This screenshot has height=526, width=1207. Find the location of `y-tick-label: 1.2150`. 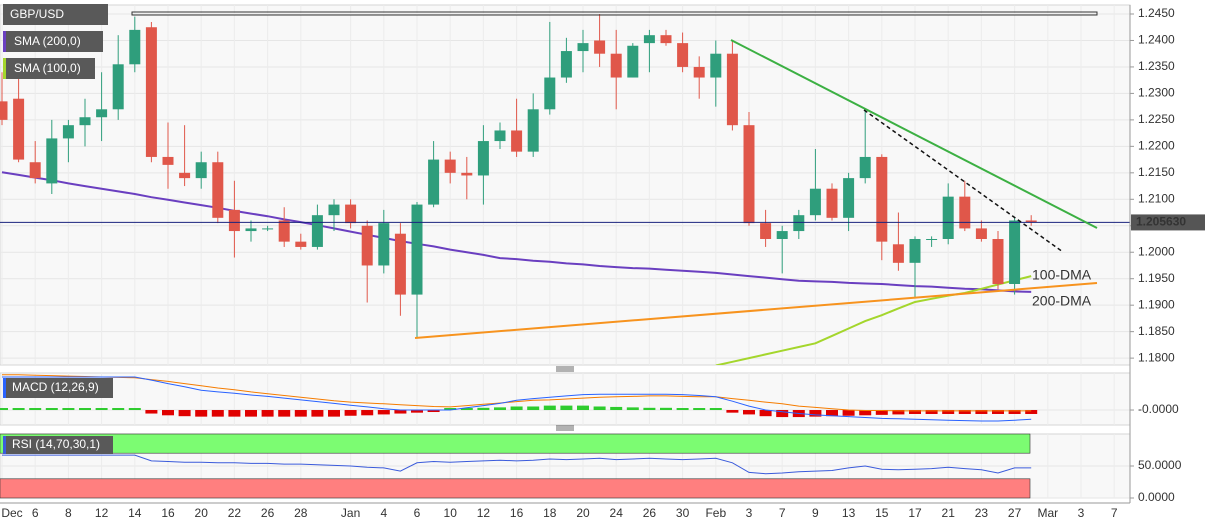

y-tick-label: 1.2150 is located at coordinates (1156, 172).